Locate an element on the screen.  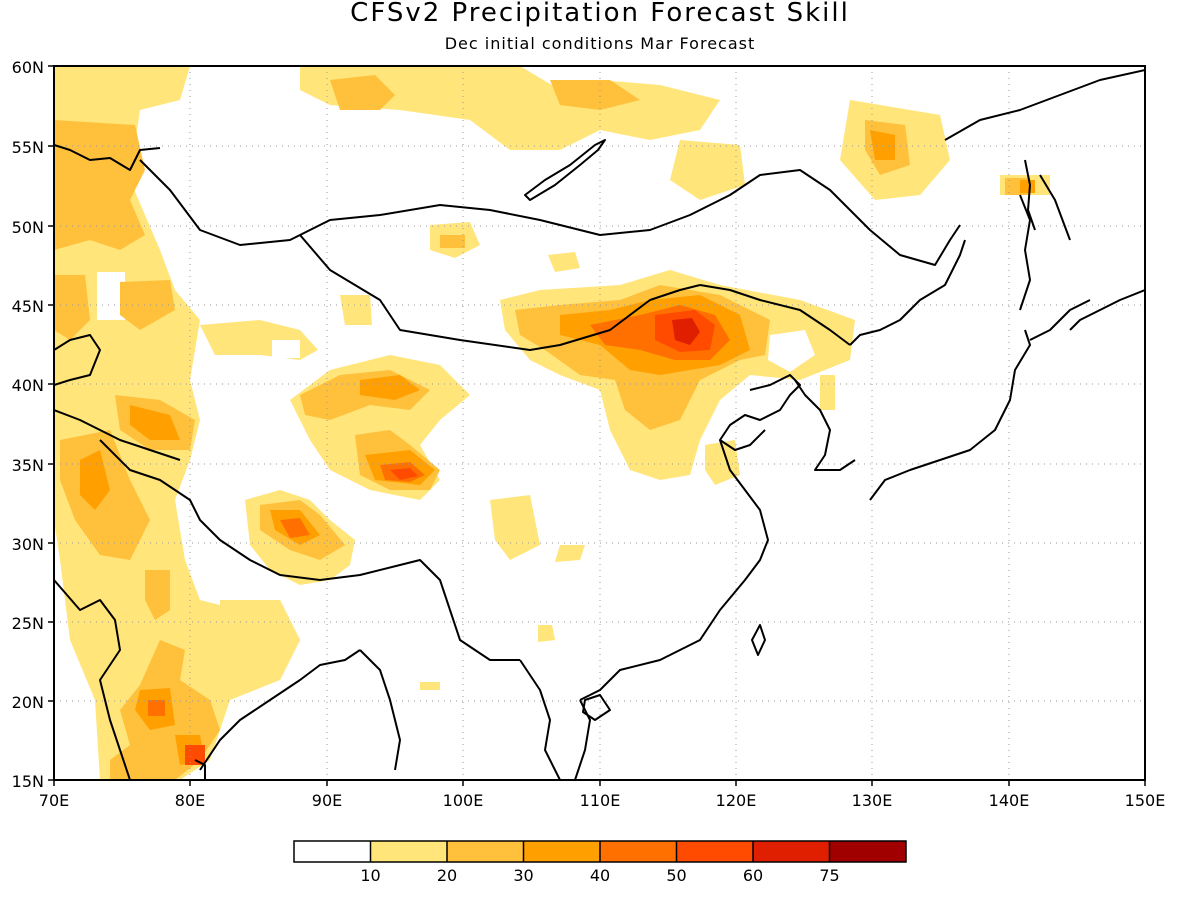
lon-label: 120E is located at coordinates (736, 800).